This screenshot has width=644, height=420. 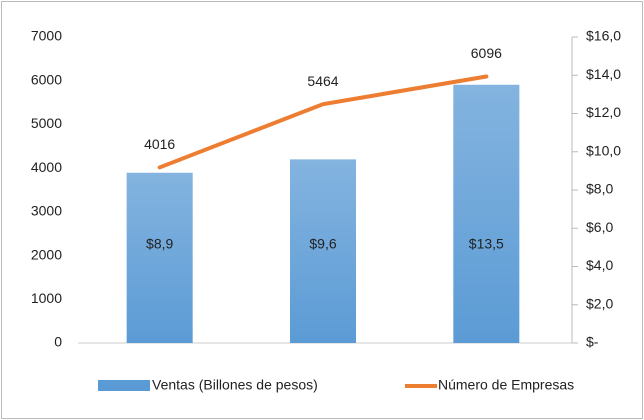 I want to click on legend-swatch, so click(x=124, y=385).